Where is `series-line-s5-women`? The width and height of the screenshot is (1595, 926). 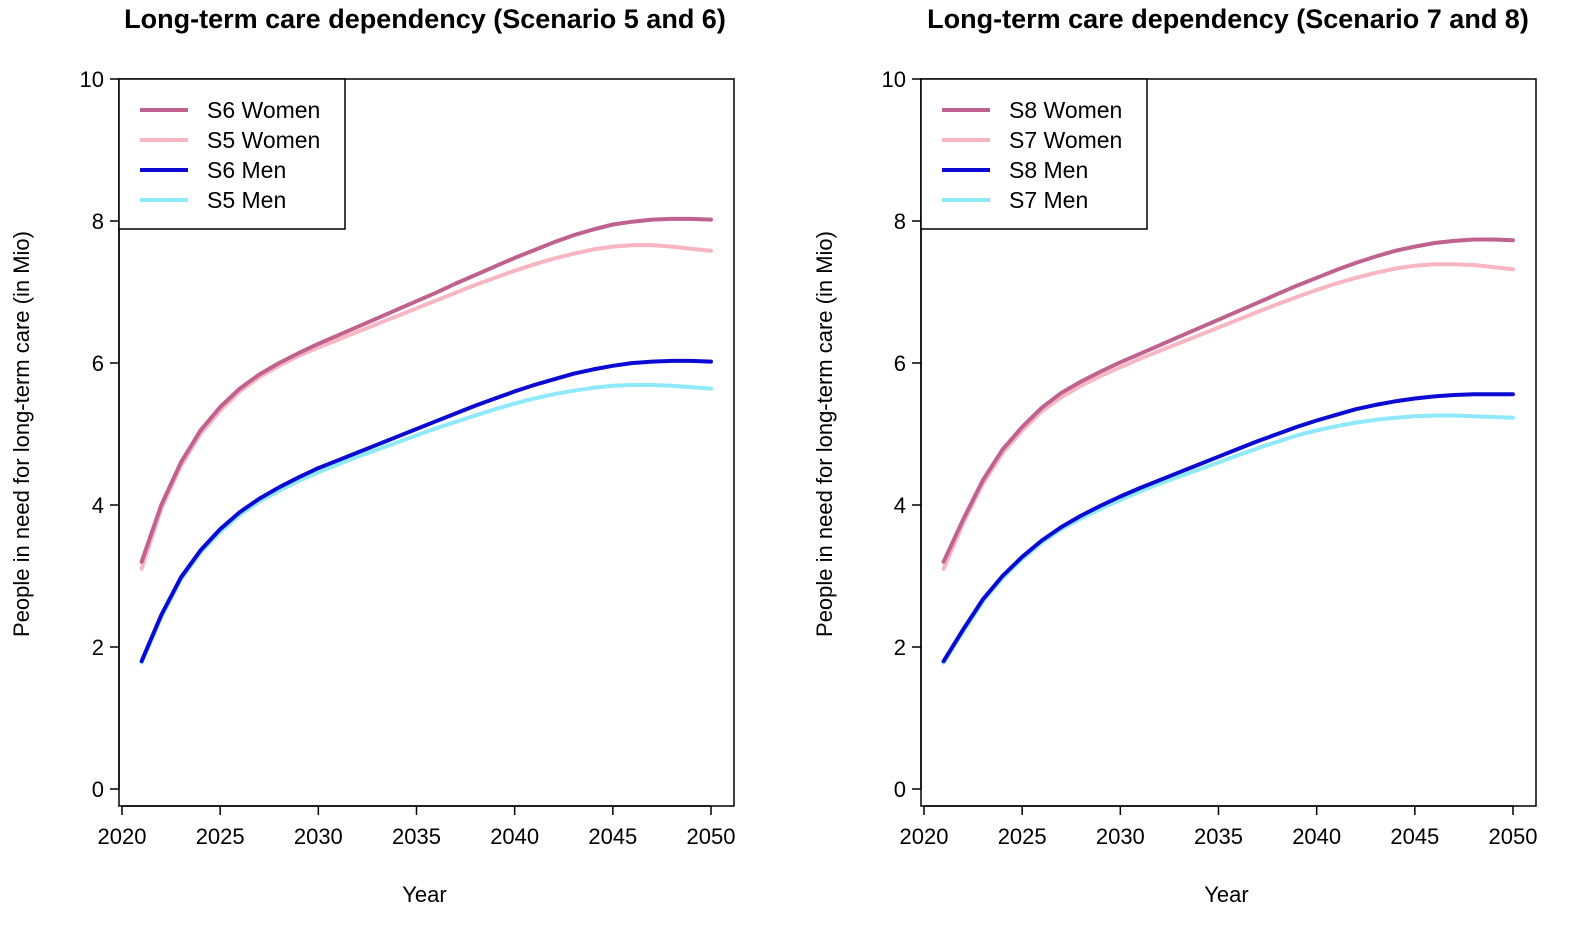 series-line-s5-women is located at coordinates (426, 407).